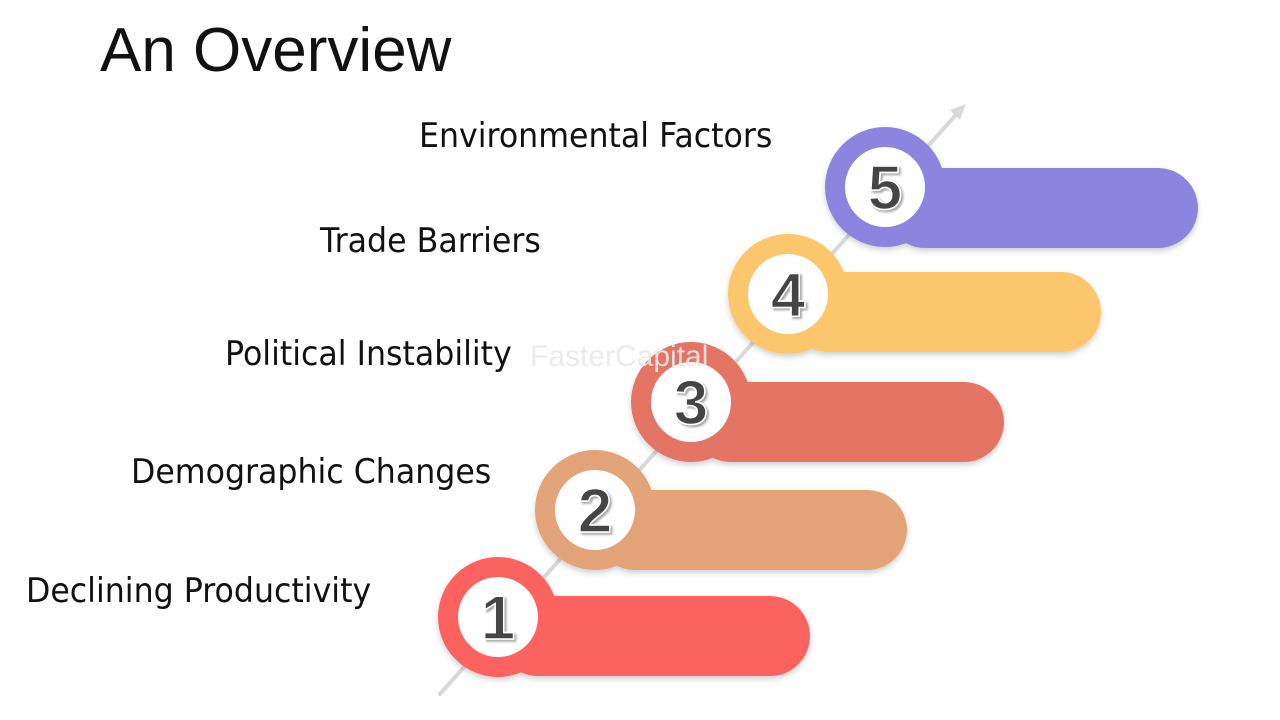 This screenshot has height=720, width=1280. I want to click on step-number-5: 5, so click(885, 188).